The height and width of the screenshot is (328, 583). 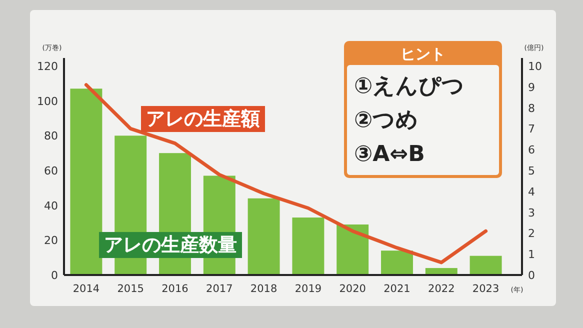 What do you see at coordinates (51, 205) in the screenshot?
I see `y-tick-label: 40` at bounding box center [51, 205].